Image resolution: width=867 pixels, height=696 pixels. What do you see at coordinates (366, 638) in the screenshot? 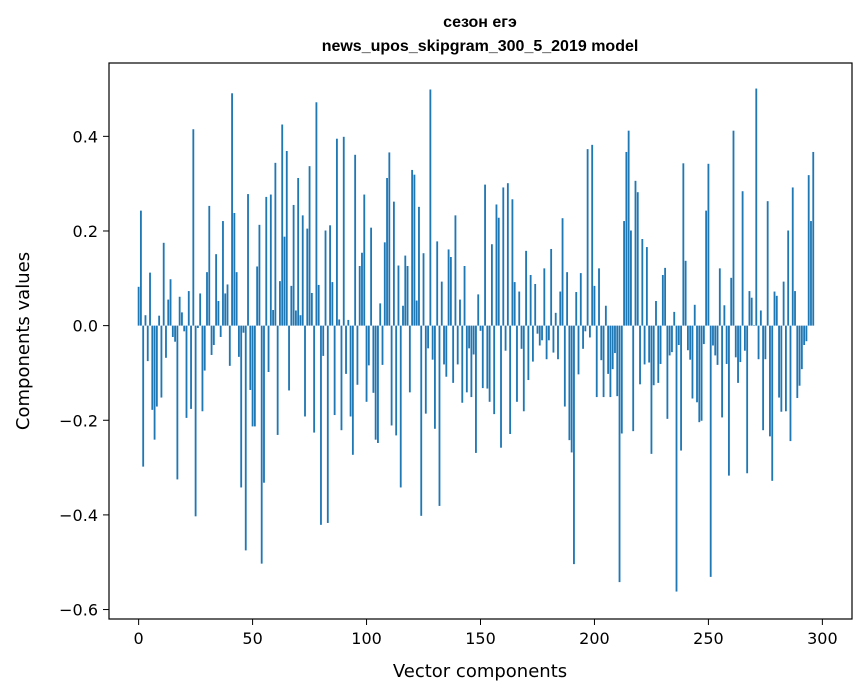
I see `x-tick-label: 100` at bounding box center [366, 638].